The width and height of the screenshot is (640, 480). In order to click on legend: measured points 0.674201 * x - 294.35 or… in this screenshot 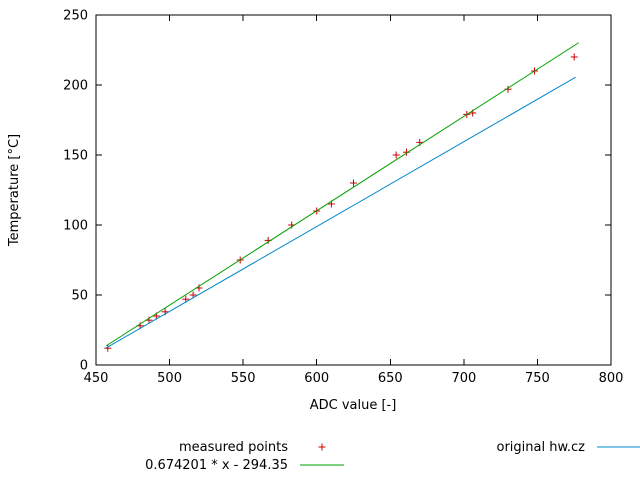, I will do `click(392, 456)`.